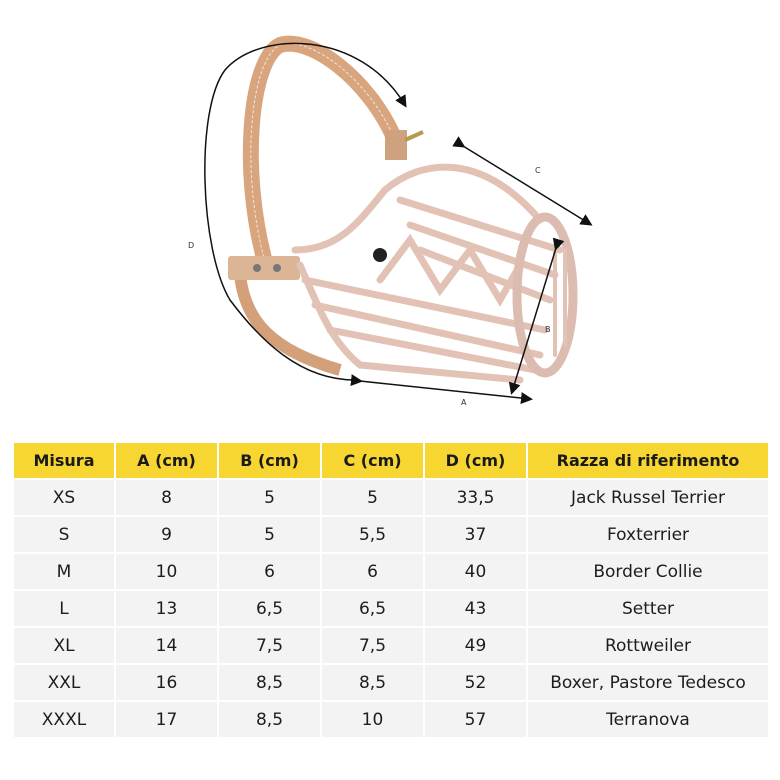 The width and height of the screenshot is (780, 780). Describe the element at coordinates (166, 534) in the screenshot. I see `table-cell: 9` at that location.